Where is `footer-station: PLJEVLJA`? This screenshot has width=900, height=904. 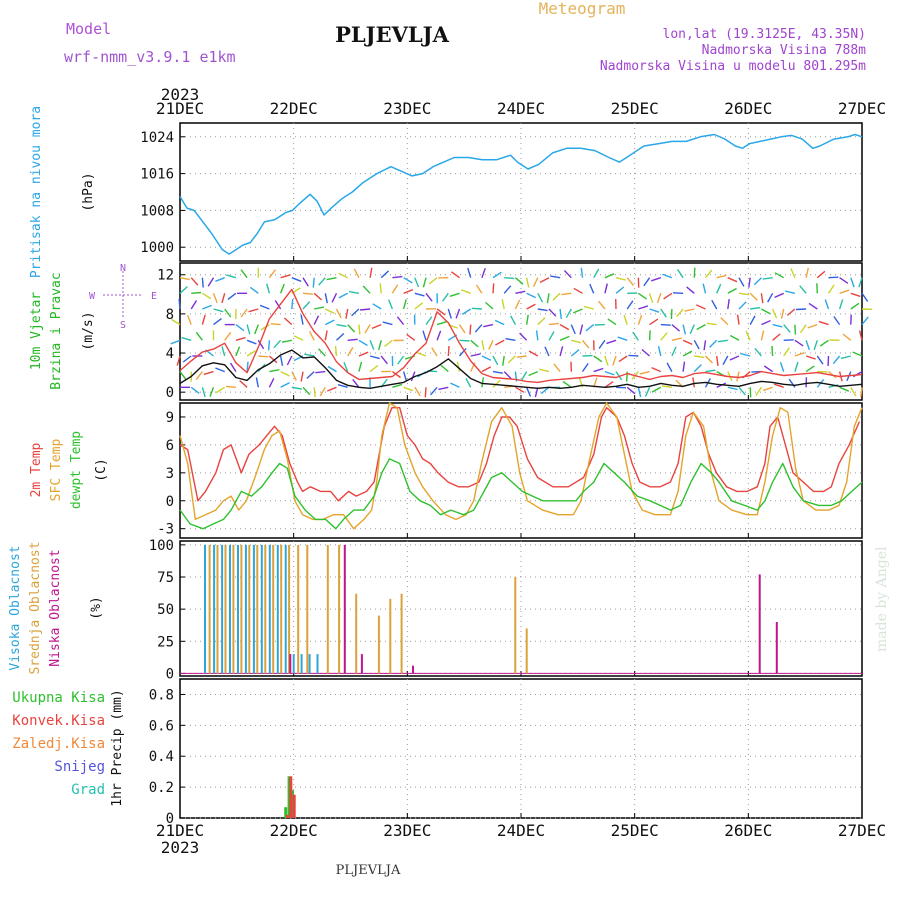
footer-station: PLJEVLJA is located at coordinates (368, 870).